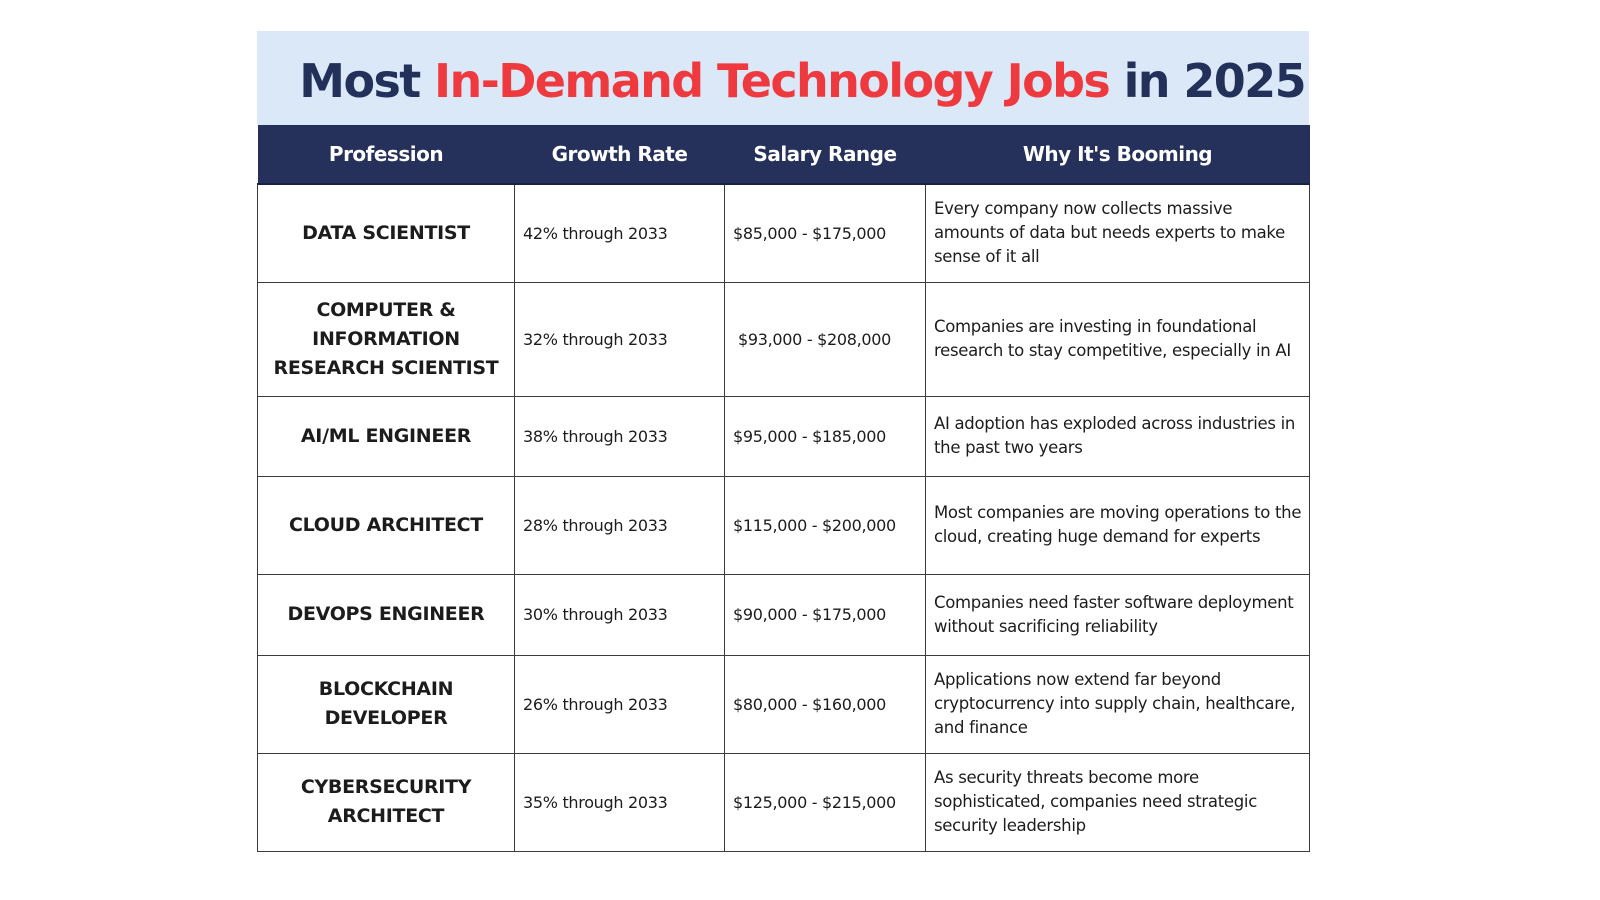 The height and width of the screenshot is (900, 1600). I want to click on profession-cell: DATA SCIENTIST, so click(386, 233).